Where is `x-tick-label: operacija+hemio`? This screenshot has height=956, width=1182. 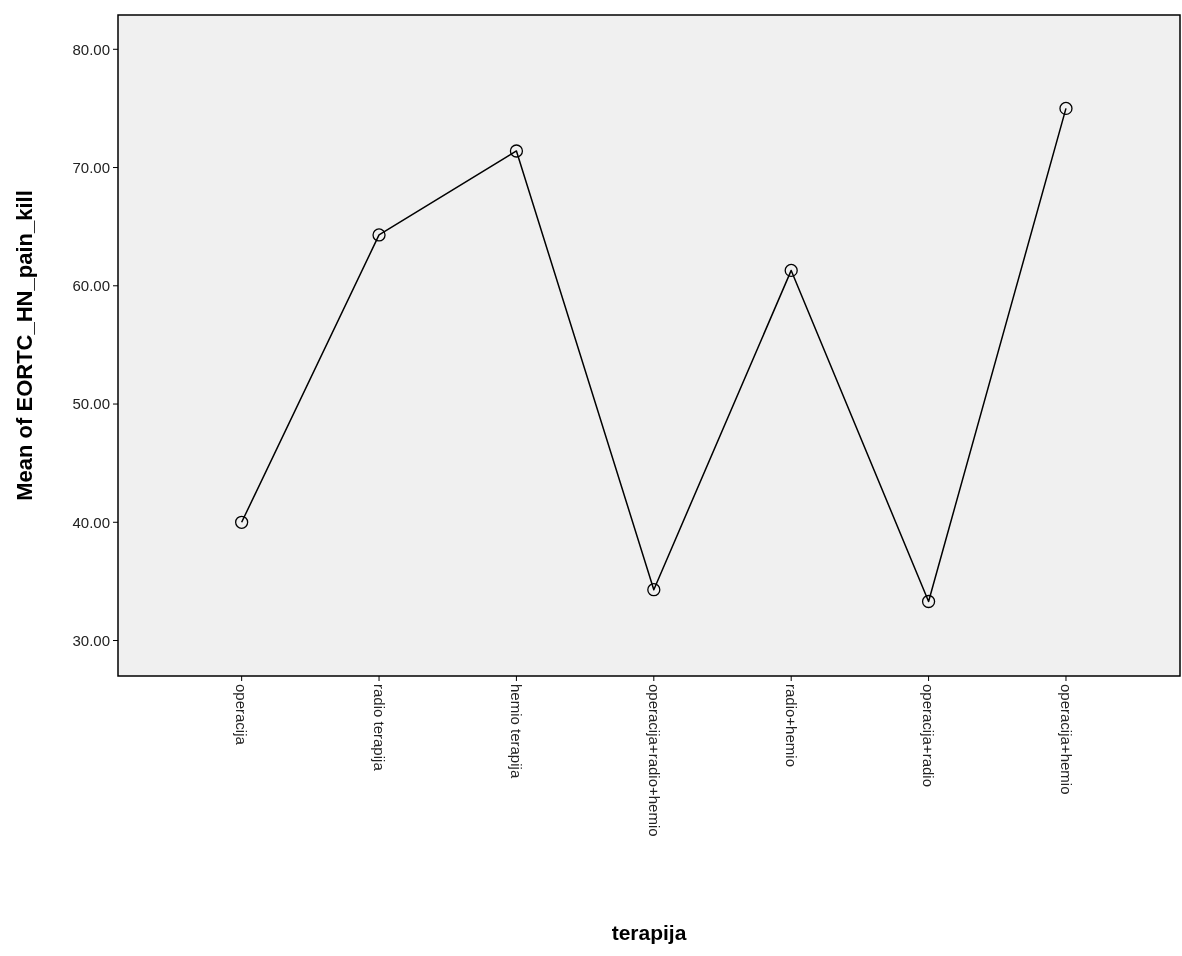
x-tick-label: operacija+hemio is located at coordinates (1066, 739).